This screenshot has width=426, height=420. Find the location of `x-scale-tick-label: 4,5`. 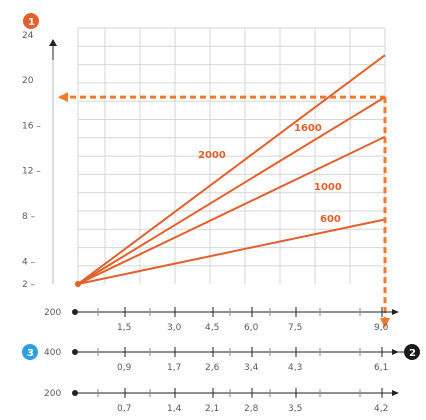

x-scale-tick-label: 4,5 is located at coordinates (212, 328).